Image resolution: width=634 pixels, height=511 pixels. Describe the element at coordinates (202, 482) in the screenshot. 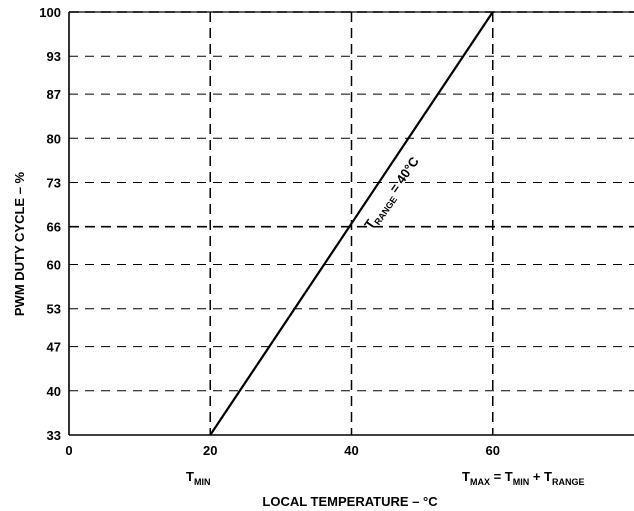

I see `tmin-sub: MIN` at that location.